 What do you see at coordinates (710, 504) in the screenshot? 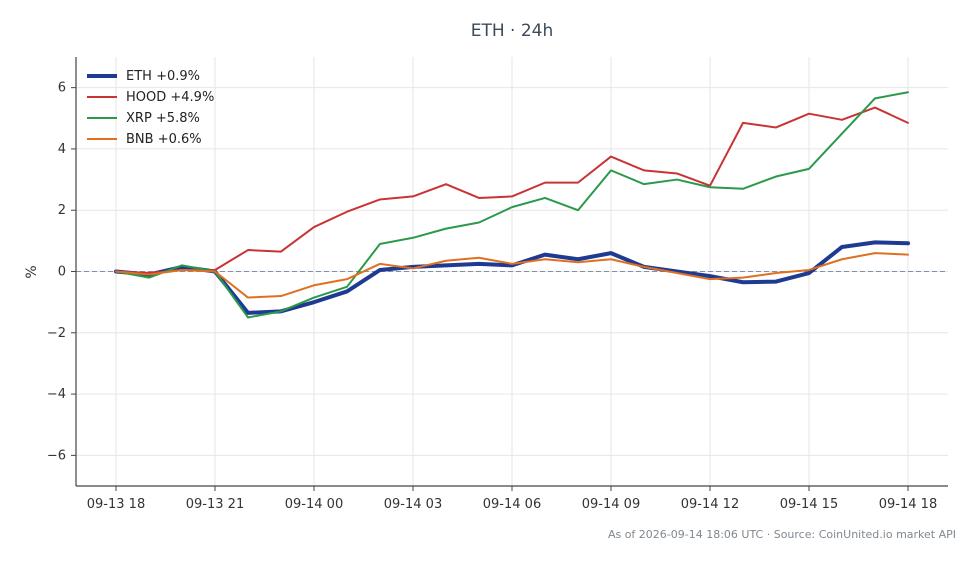
I see `x-tick-label-6: 09-14 12` at bounding box center [710, 504].